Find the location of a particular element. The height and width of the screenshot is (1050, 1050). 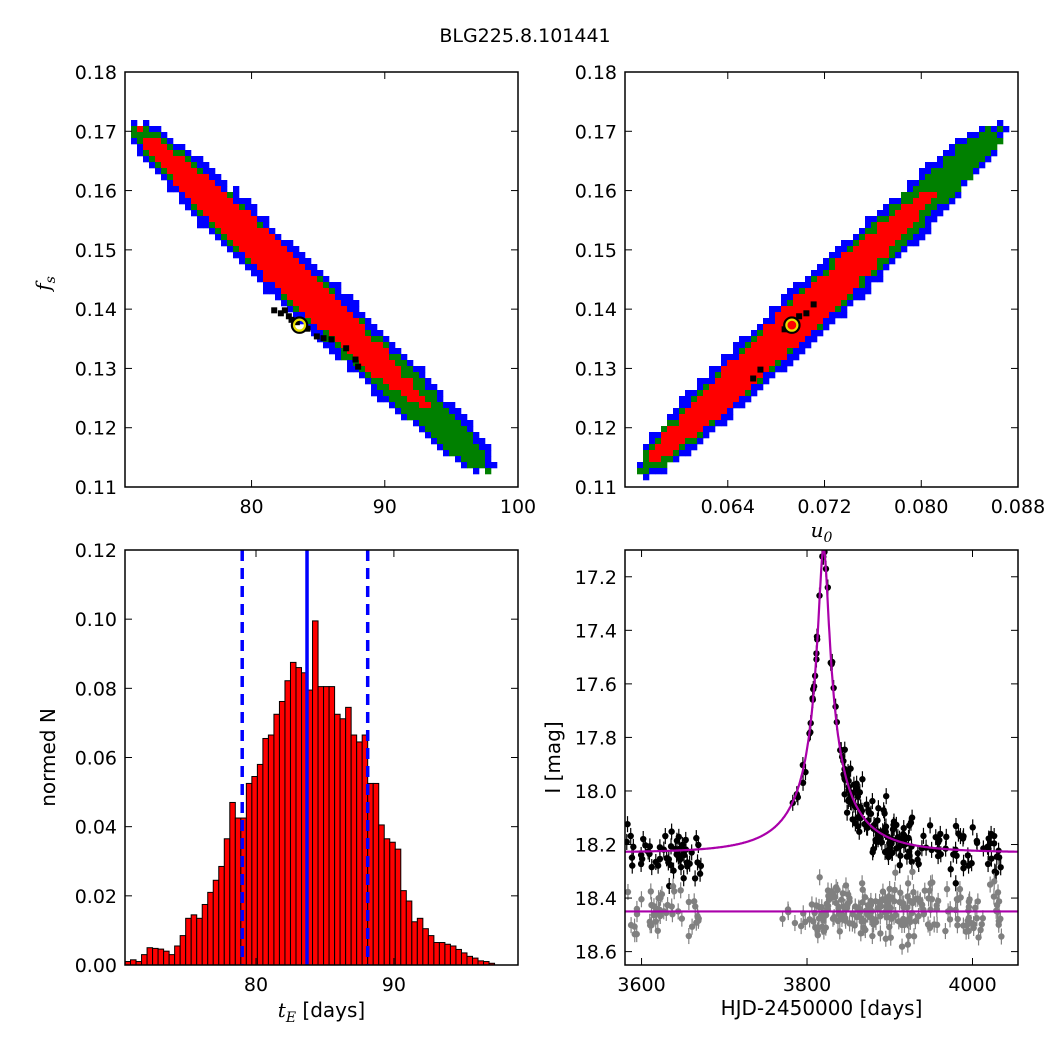

cell-peak is located at coordinates (799, 316).